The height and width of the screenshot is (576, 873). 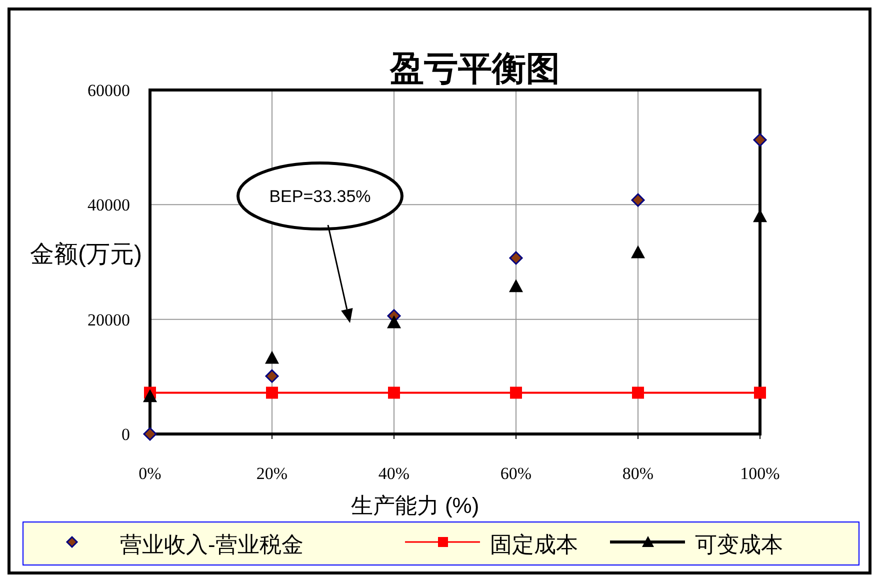 What do you see at coordinates (739, 544) in the screenshot?
I see `legend-label: 可变成本` at bounding box center [739, 544].